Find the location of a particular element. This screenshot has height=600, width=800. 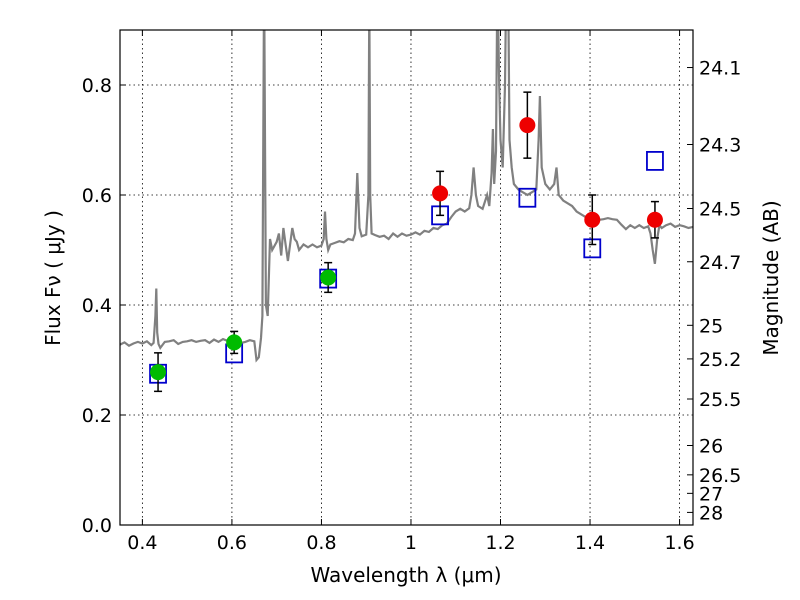

x-tick-label: 1.2 is located at coordinates (500, 543).